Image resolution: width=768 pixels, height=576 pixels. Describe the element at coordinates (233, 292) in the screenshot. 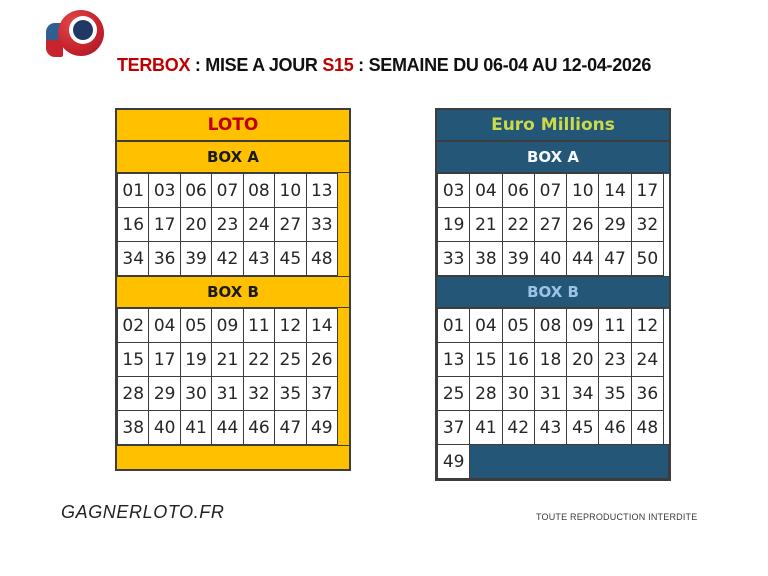

I see `loto-box-b-header: BOX B` at that location.